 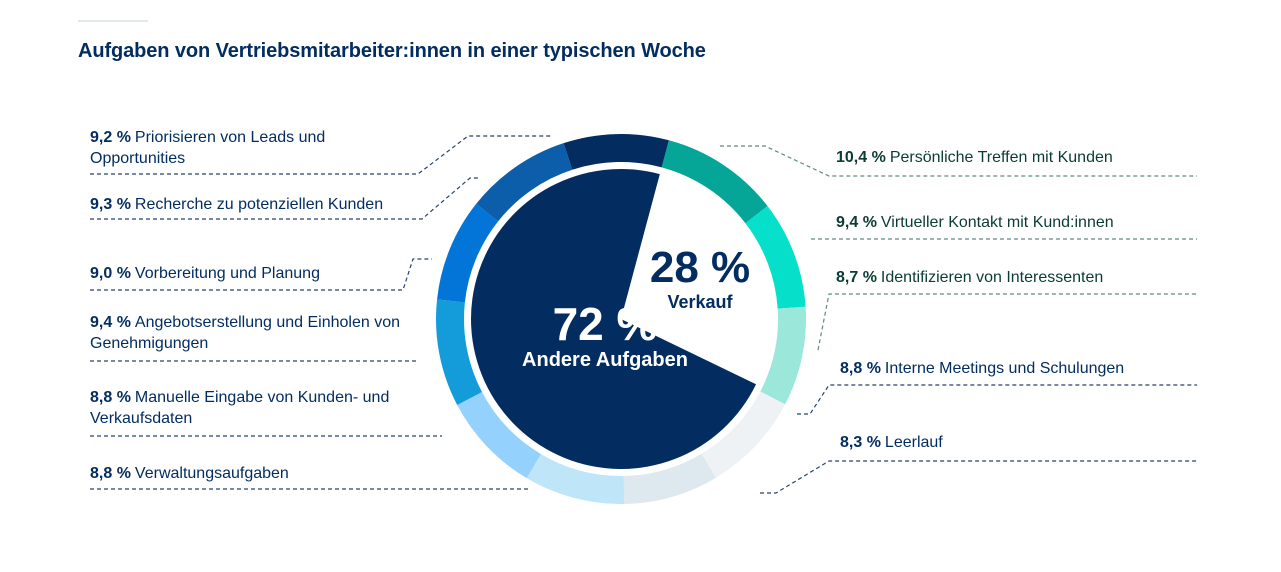 I want to click on top-divider, so click(x=113, y=21).